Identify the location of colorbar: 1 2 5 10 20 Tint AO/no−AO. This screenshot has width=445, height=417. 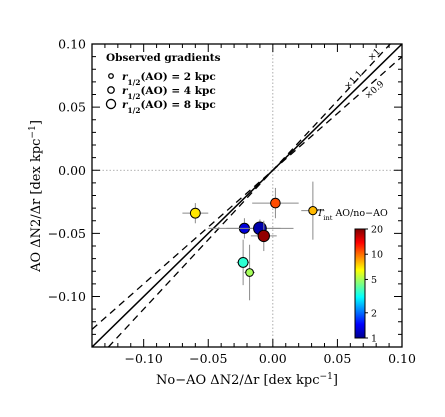
(352, 276).